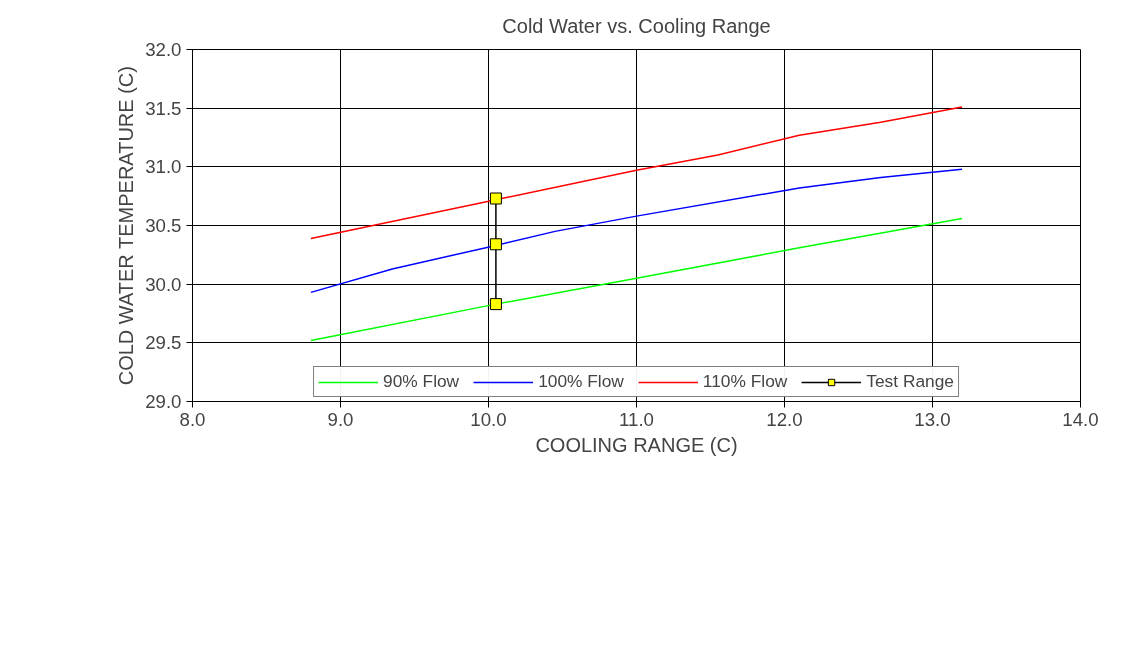 This screenshot has width=1131, height=660. Describe the element at coordinates (581, 381) in the screenshot. I see `legend-label: 100% Flow` at that location.